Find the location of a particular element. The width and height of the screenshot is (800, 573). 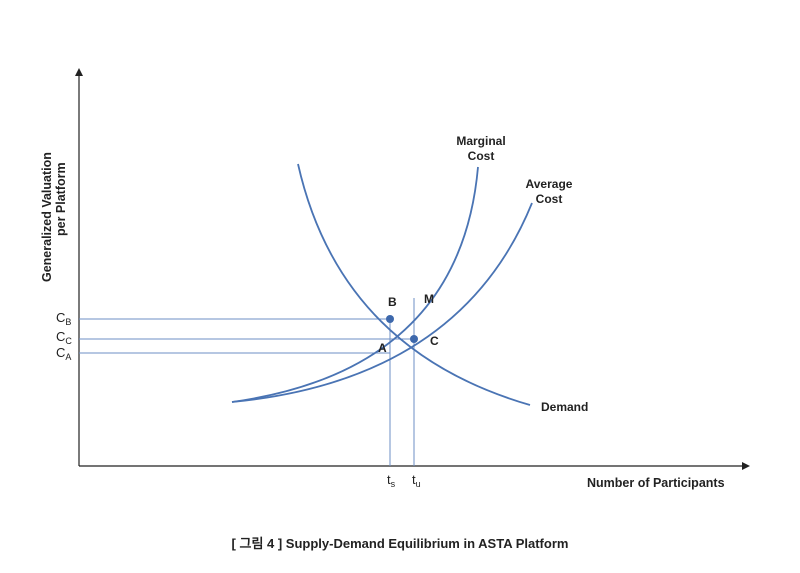

tu-tick-label: tu is located at coordinates (416, 480).